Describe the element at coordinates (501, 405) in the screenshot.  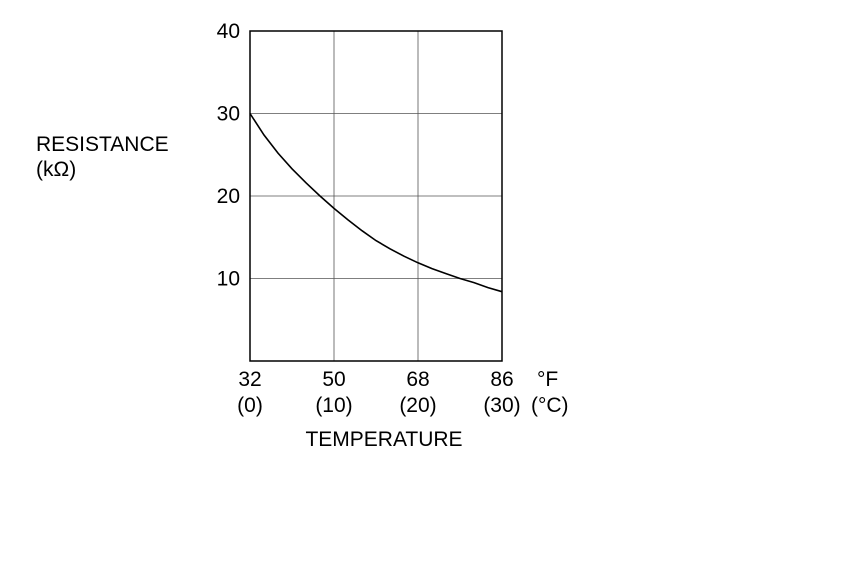
I see `x-tick-label-secondary: (30)` at that location.